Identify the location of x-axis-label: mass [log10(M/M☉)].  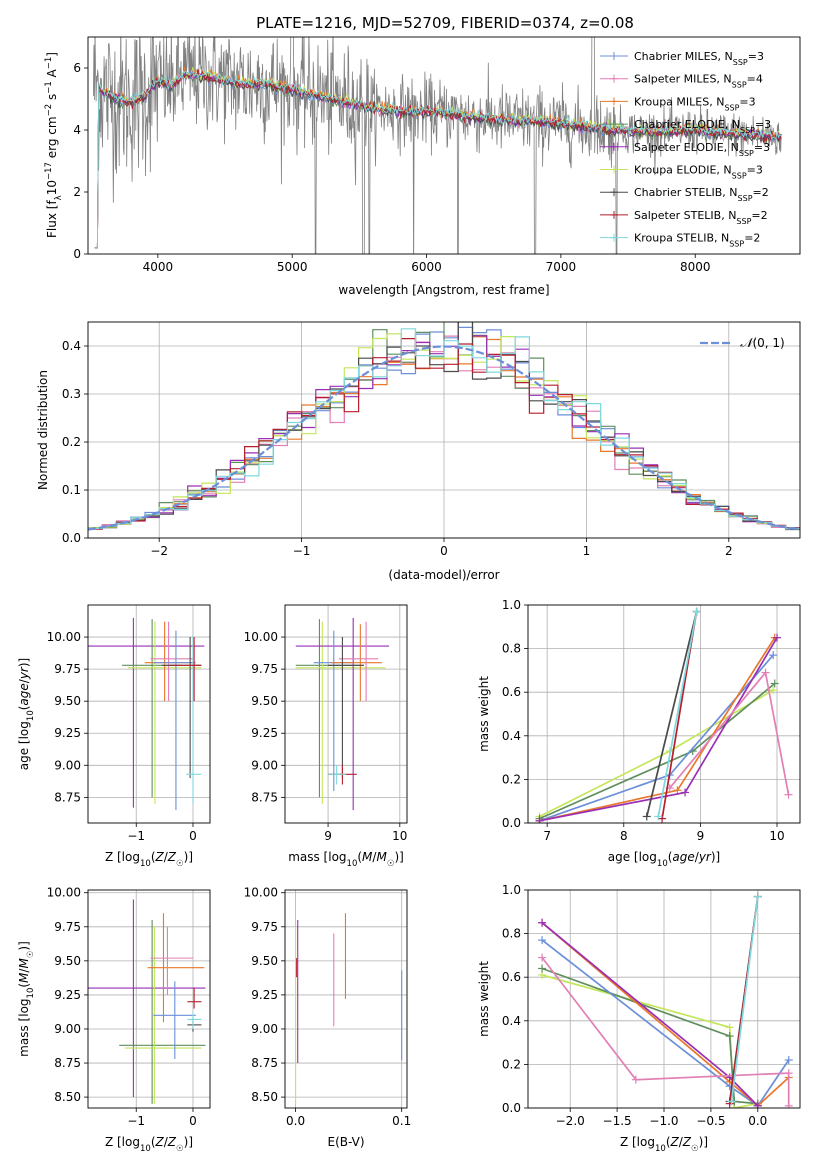
(346, 859).